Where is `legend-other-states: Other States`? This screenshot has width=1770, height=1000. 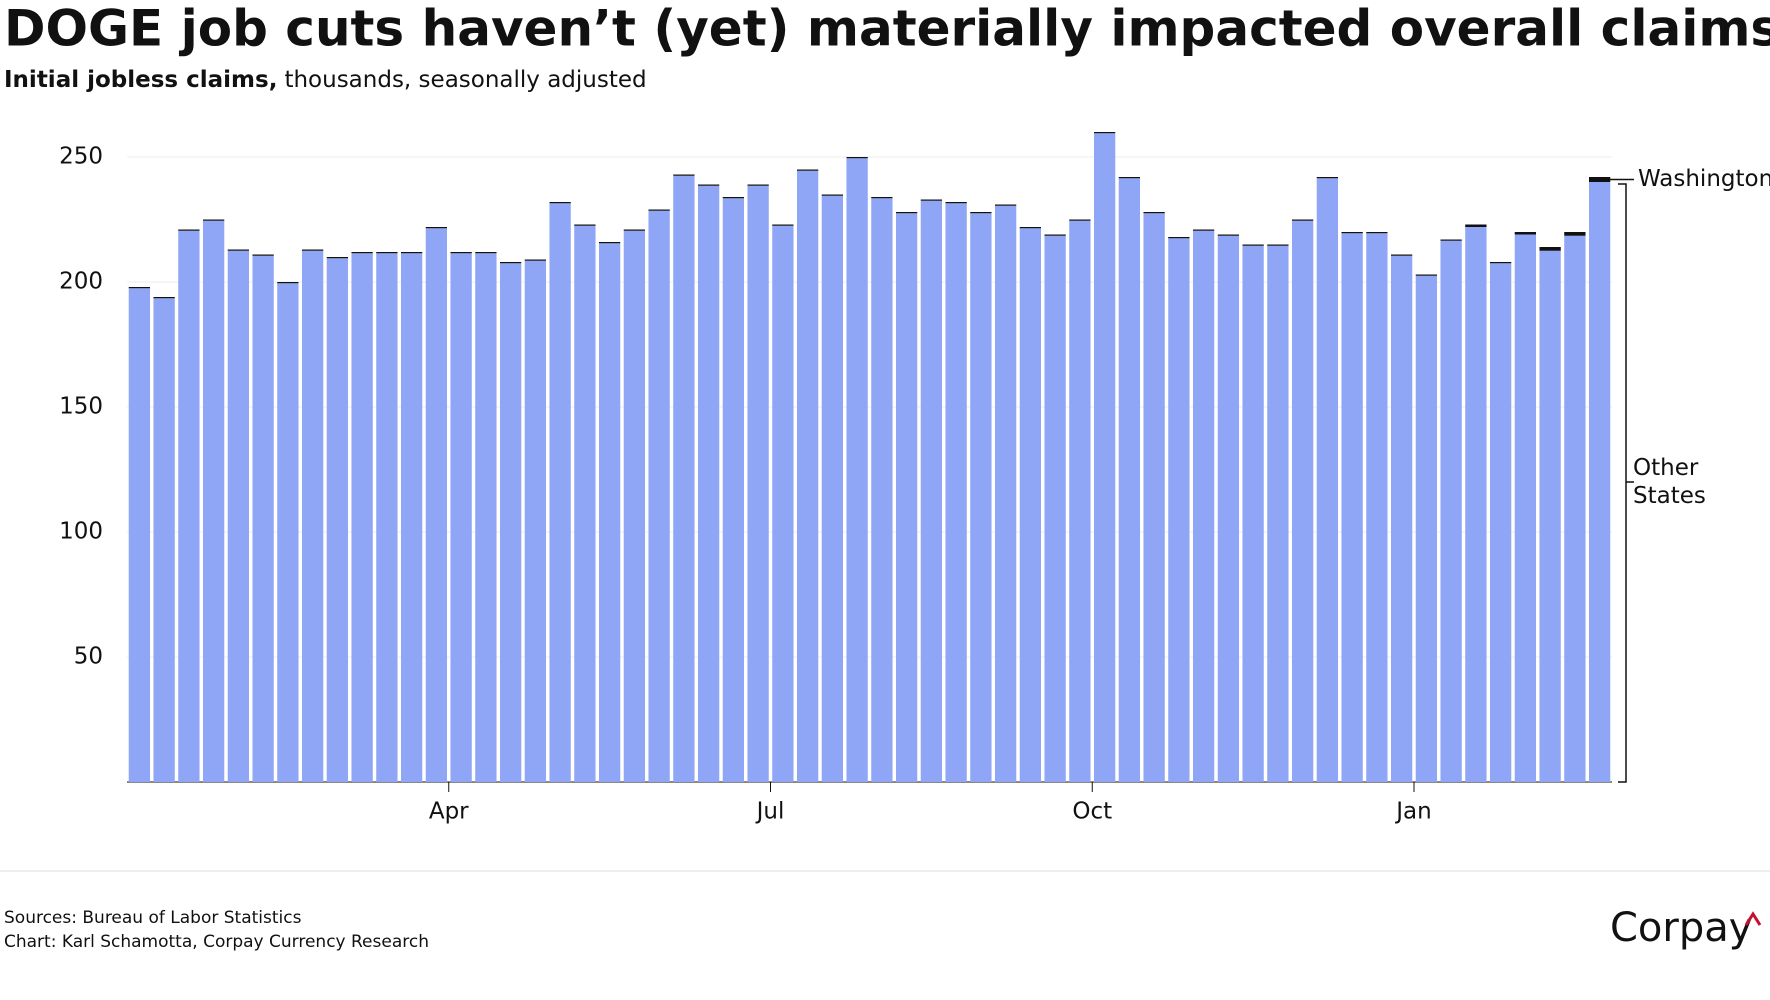 legend-other-states: Other States is located at coordinates (1669, 482).